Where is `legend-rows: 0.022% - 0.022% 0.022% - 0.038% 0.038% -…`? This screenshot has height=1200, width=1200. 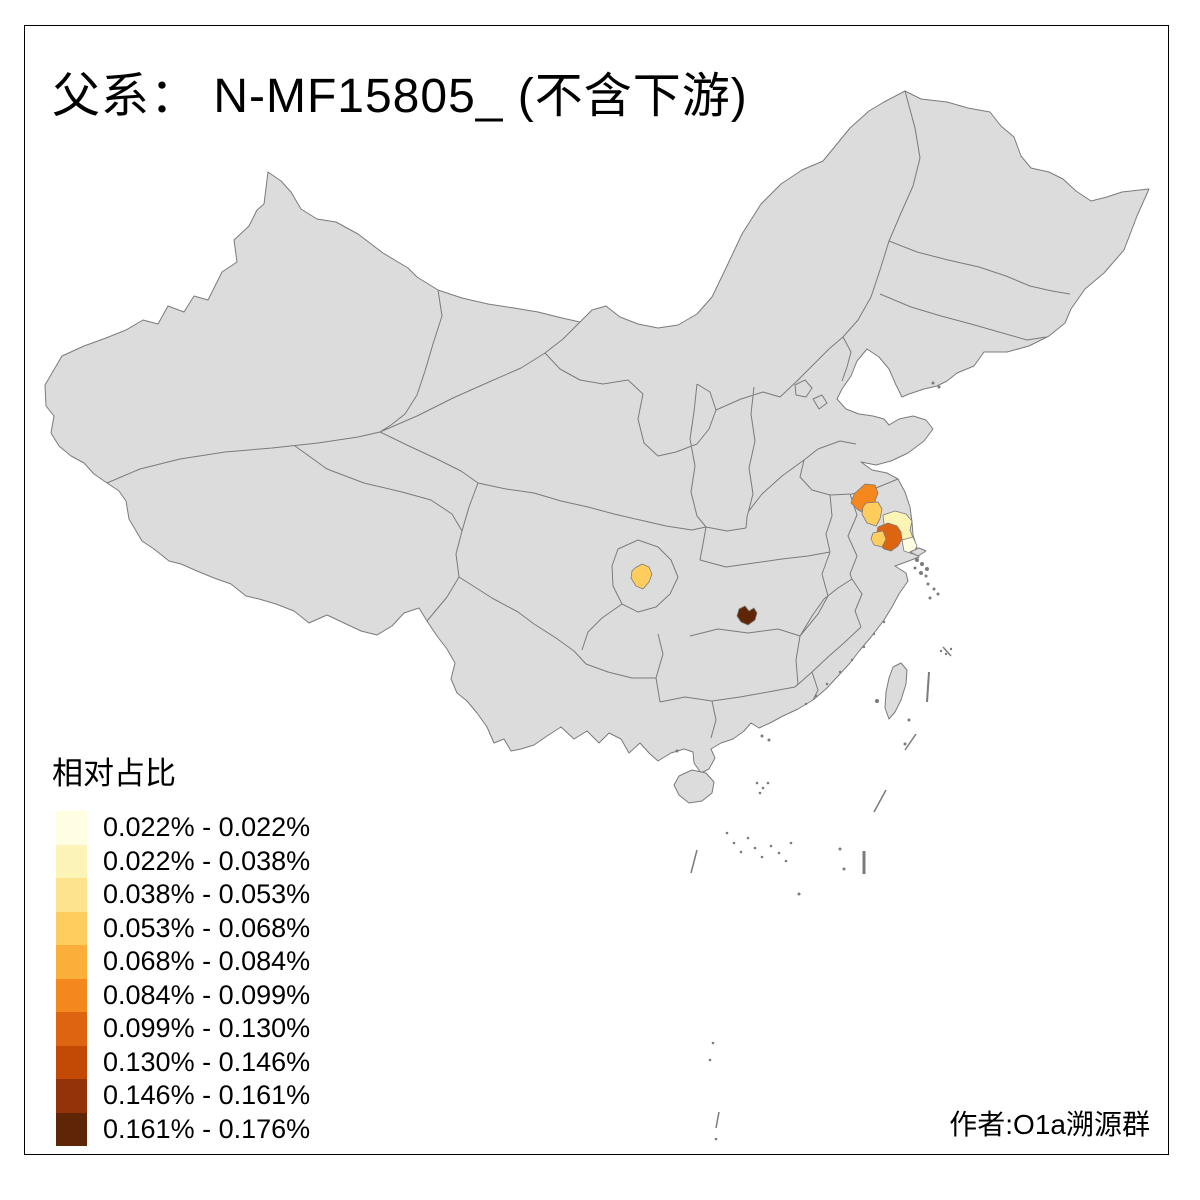
legend-rows: 0.022% - 0.022% 0.022% - 0.038% 0.038% -… is located at coordinates (181, 978).